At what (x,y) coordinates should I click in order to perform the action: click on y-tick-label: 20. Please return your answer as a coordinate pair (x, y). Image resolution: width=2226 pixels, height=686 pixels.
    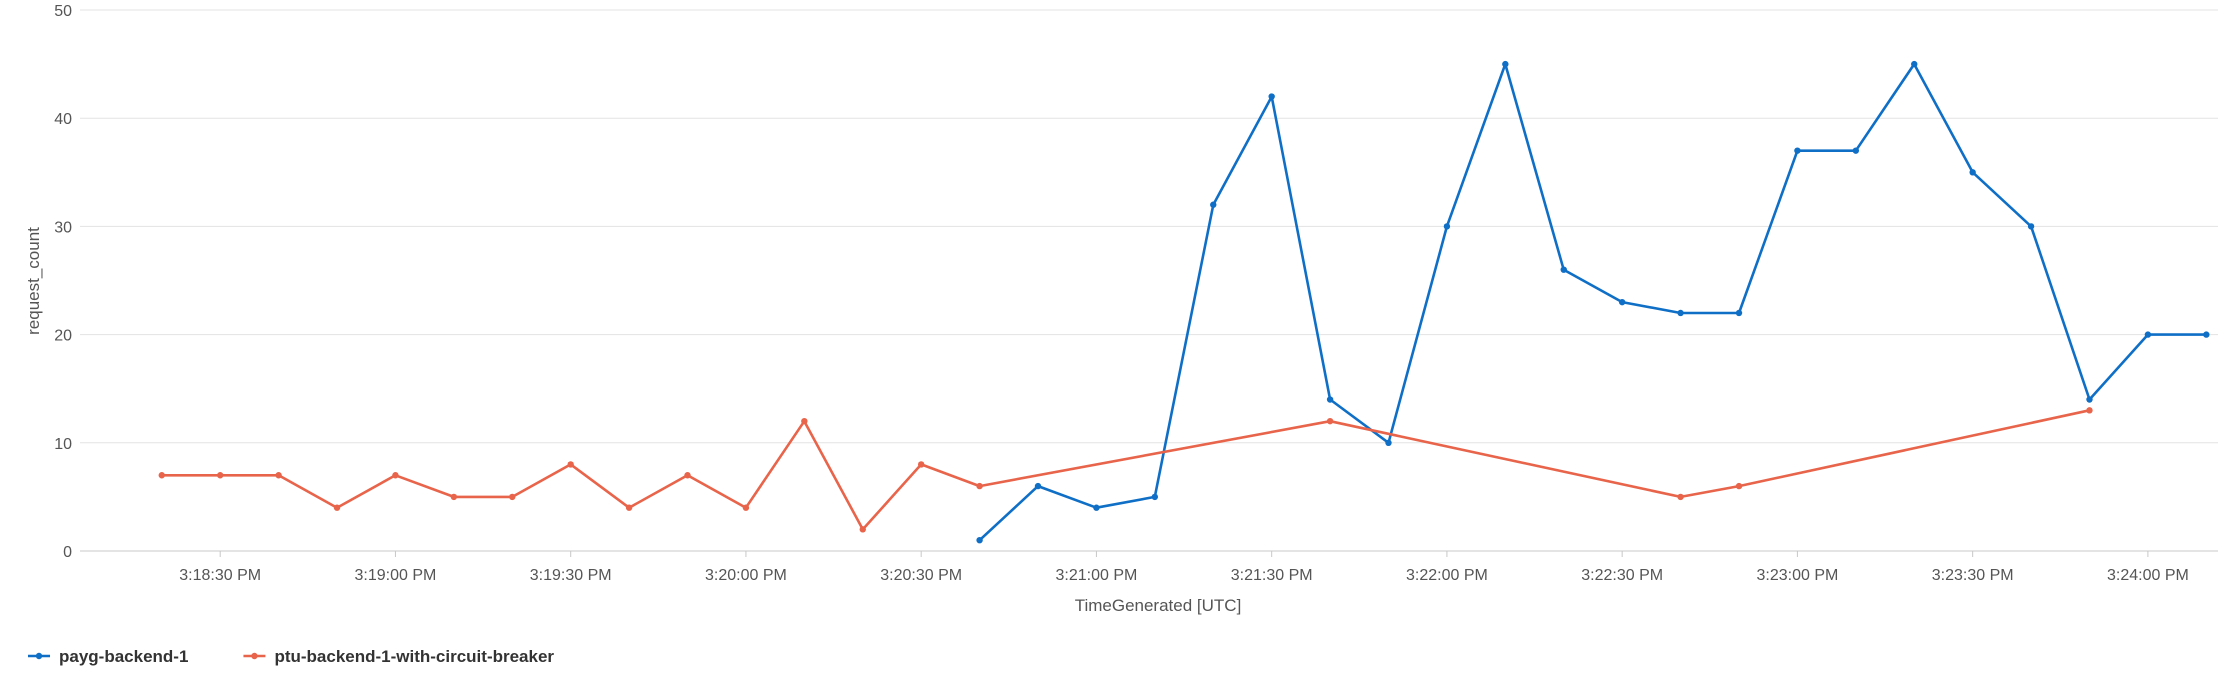
    Looking at the image, I should click on (63, 336).